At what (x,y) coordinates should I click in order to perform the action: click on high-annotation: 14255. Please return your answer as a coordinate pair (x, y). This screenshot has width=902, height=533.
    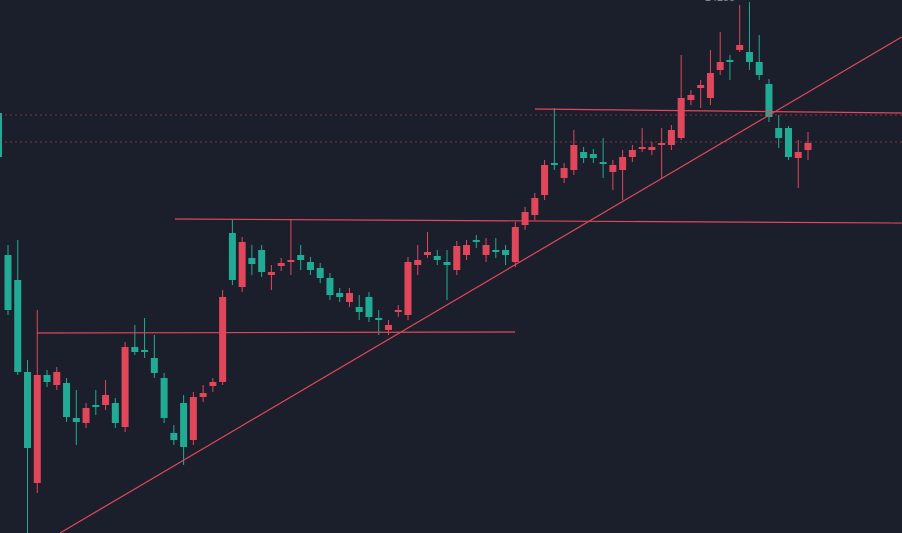
    Looking at the image, I should click on (720, 2).